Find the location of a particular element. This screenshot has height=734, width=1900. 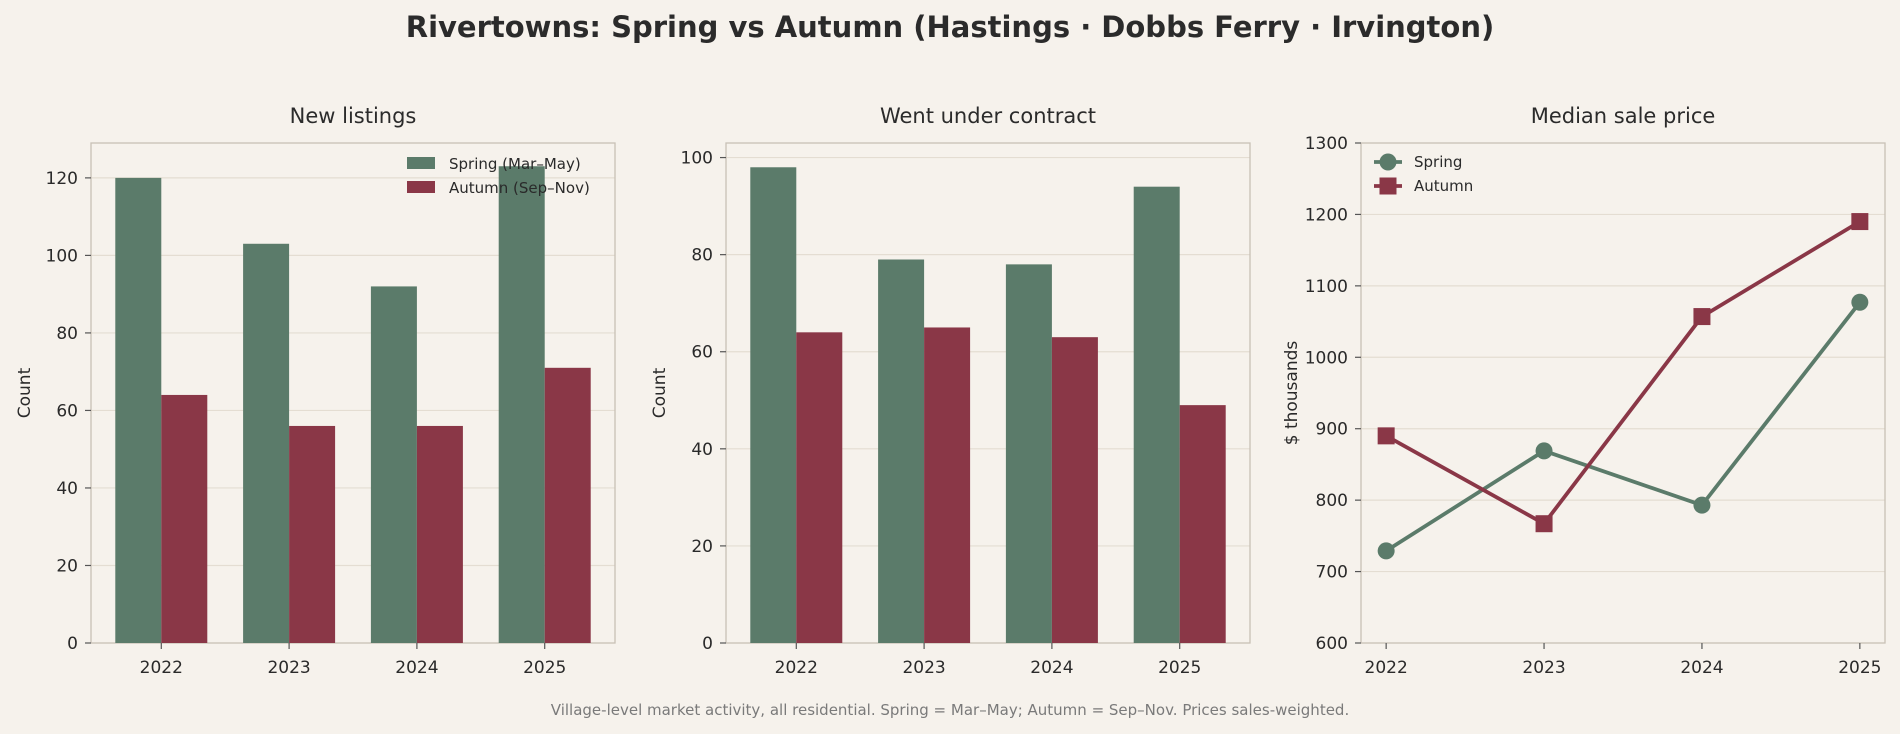

legend-marker-circle is located at coordinates (1388, 162).